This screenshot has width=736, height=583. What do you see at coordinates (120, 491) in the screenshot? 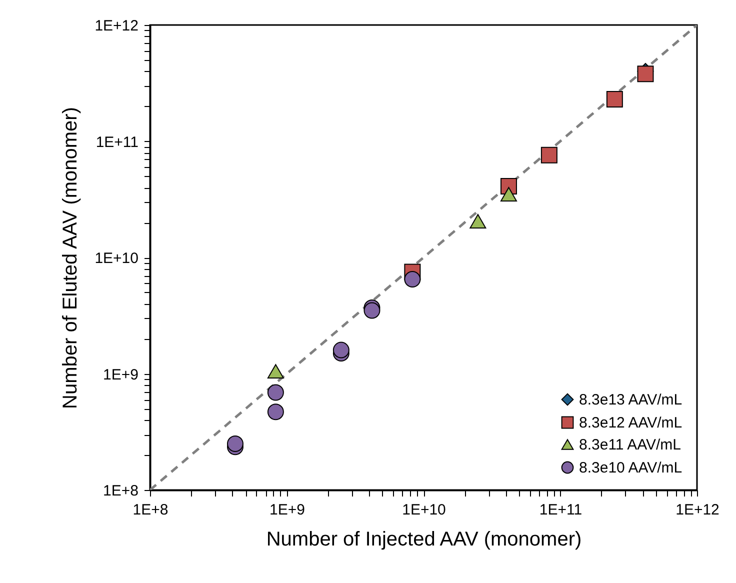
I see `y-tick-label: 1E+8` at bounding box center [120, 491].